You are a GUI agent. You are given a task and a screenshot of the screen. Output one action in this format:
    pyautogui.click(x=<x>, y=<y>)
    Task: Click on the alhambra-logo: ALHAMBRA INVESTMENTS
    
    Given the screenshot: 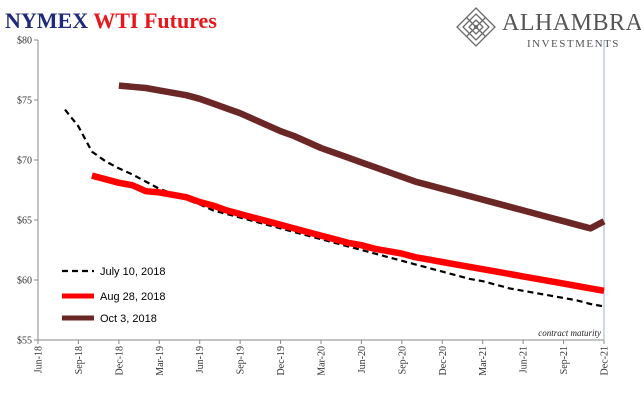 What is the action you would take?
    pyautogui.click(x=548, y=29)
    